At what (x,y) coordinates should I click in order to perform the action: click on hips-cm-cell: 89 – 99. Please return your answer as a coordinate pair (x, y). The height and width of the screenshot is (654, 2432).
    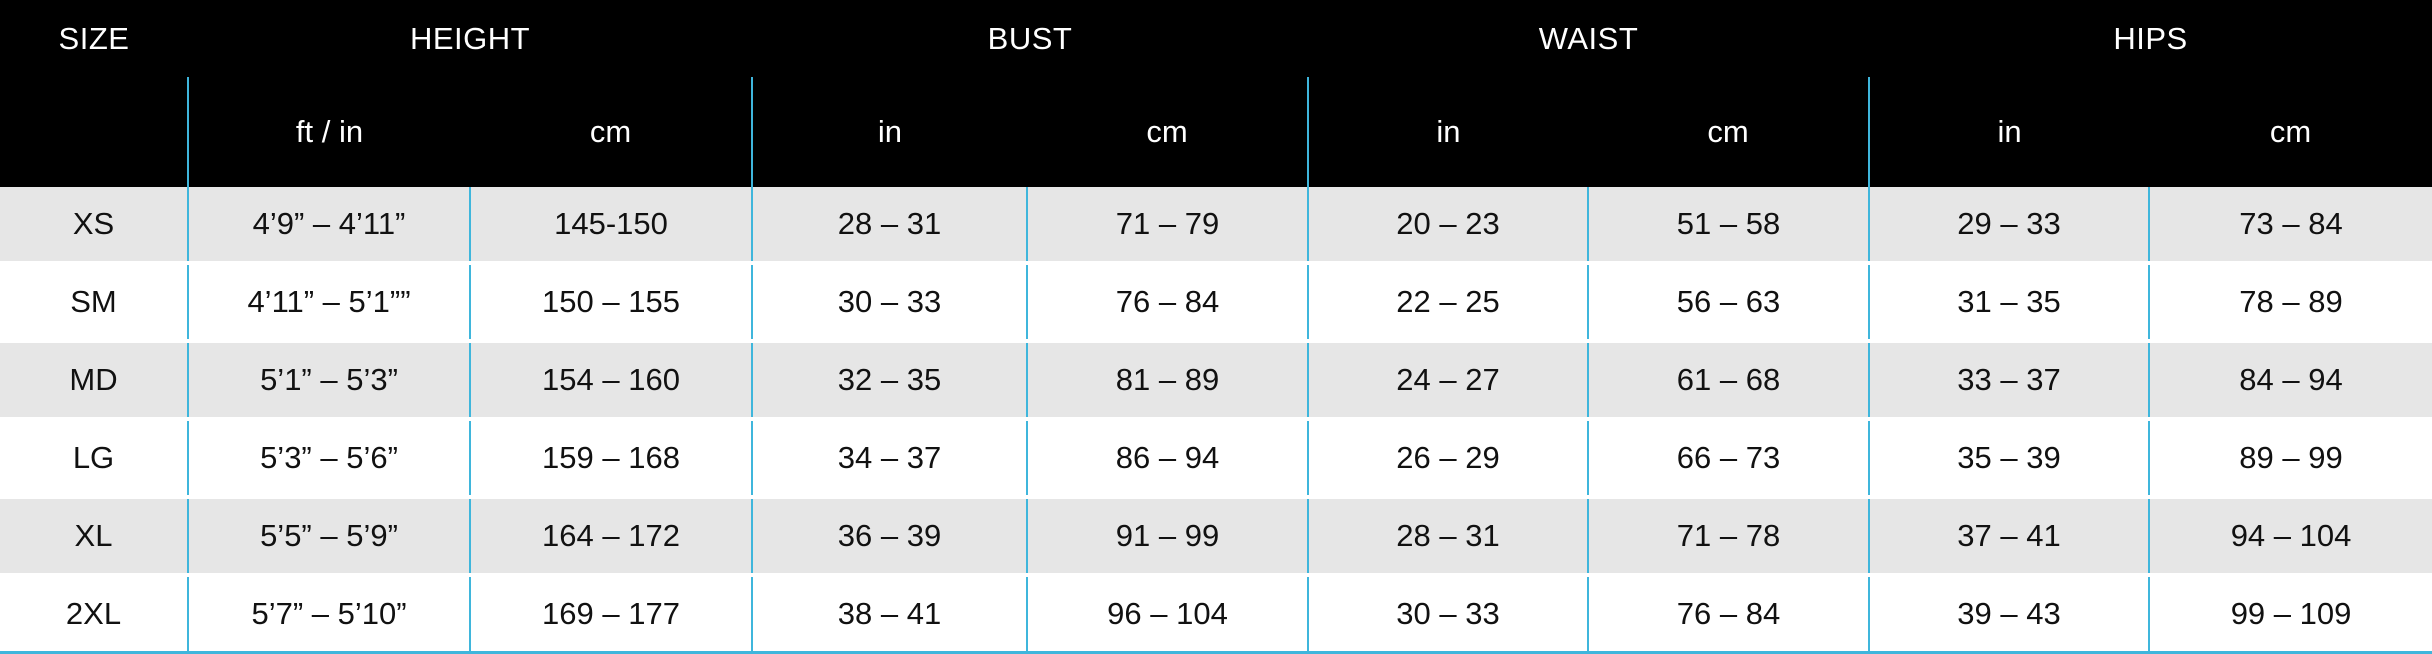
    Looking at the image, I should click on (2290, 459).